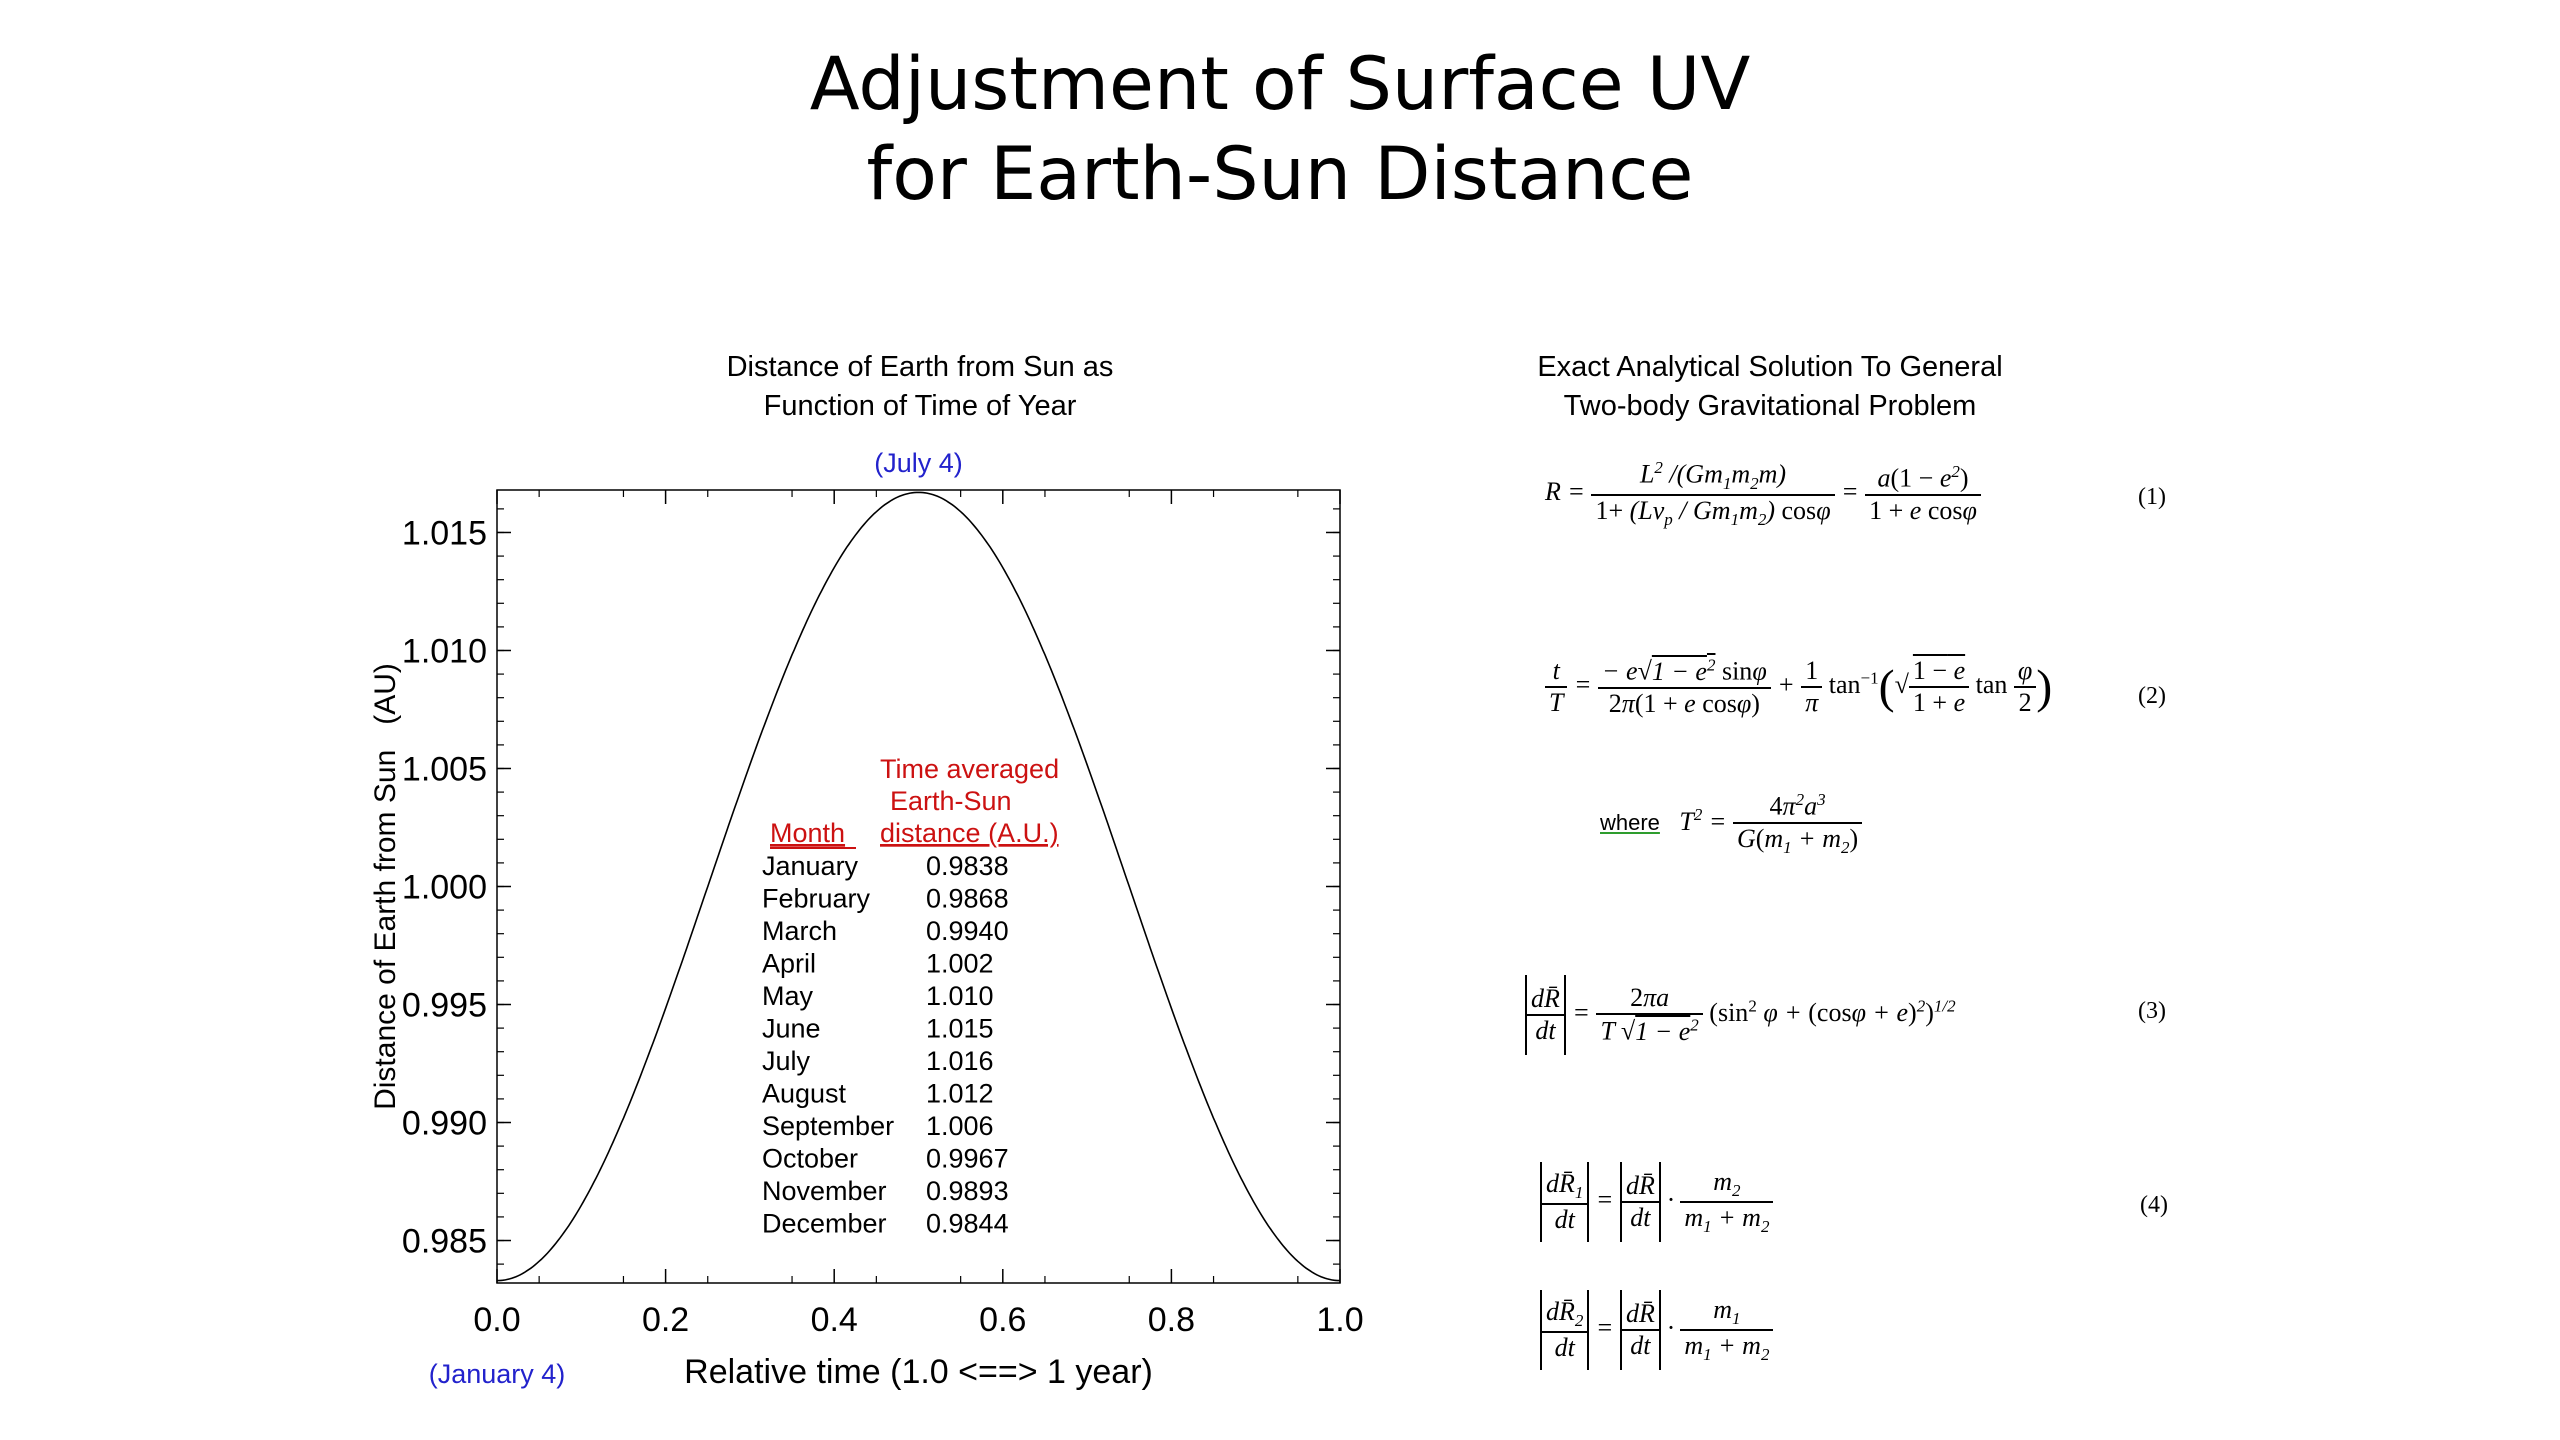 The width and height of the screenshot is (2560, 1440). I want to click on y-tick-label: 0.990, so click(444, 1124).